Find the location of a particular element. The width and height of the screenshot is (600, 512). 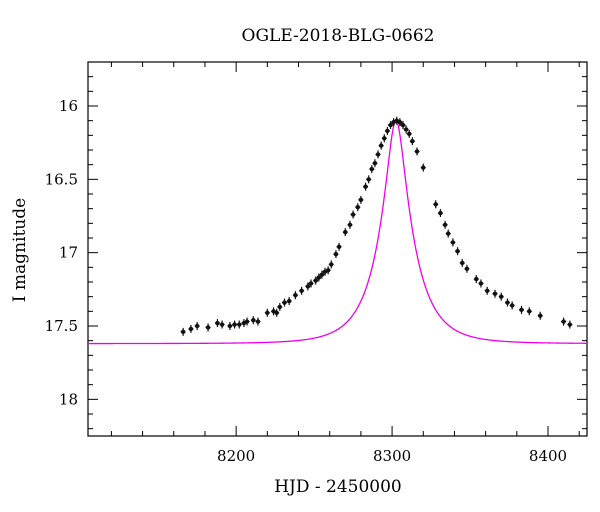

x-tick-label: 8200 is located at coordinates (236, 456).